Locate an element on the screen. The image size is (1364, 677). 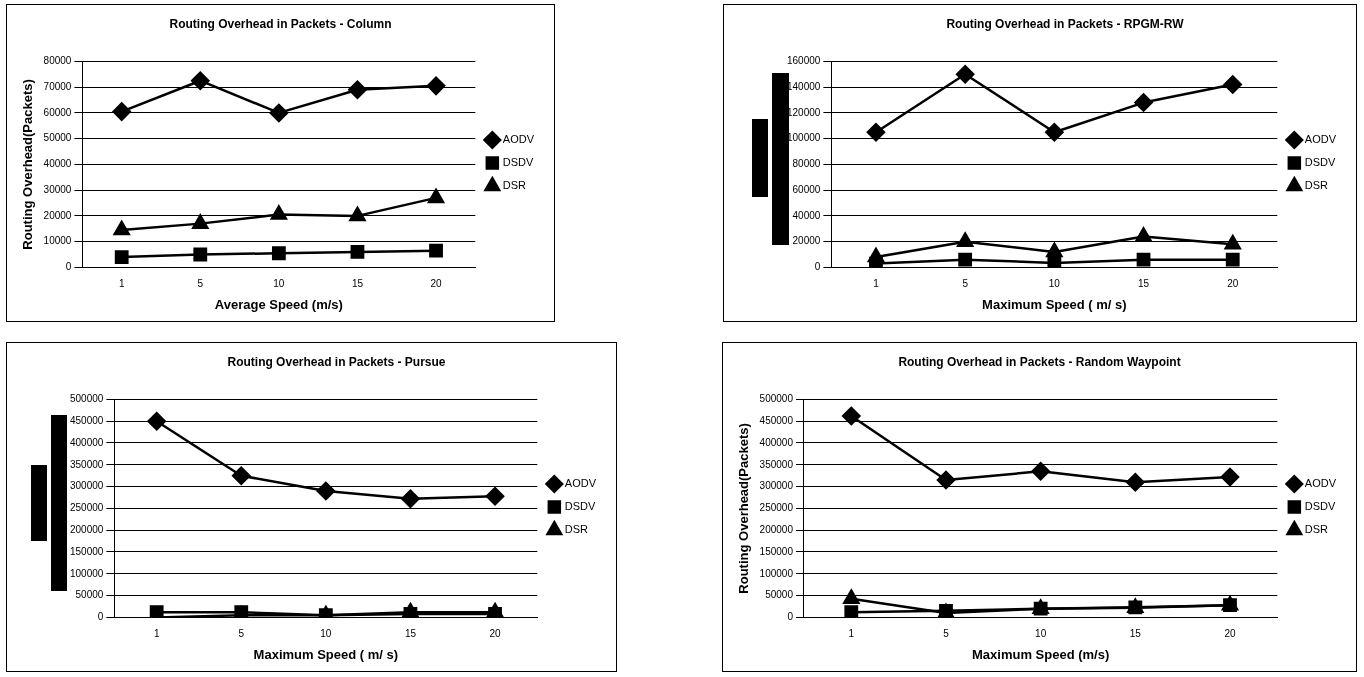
chart-title: Routing Overhead in Packets - Column is located at coordinates (280, 23).